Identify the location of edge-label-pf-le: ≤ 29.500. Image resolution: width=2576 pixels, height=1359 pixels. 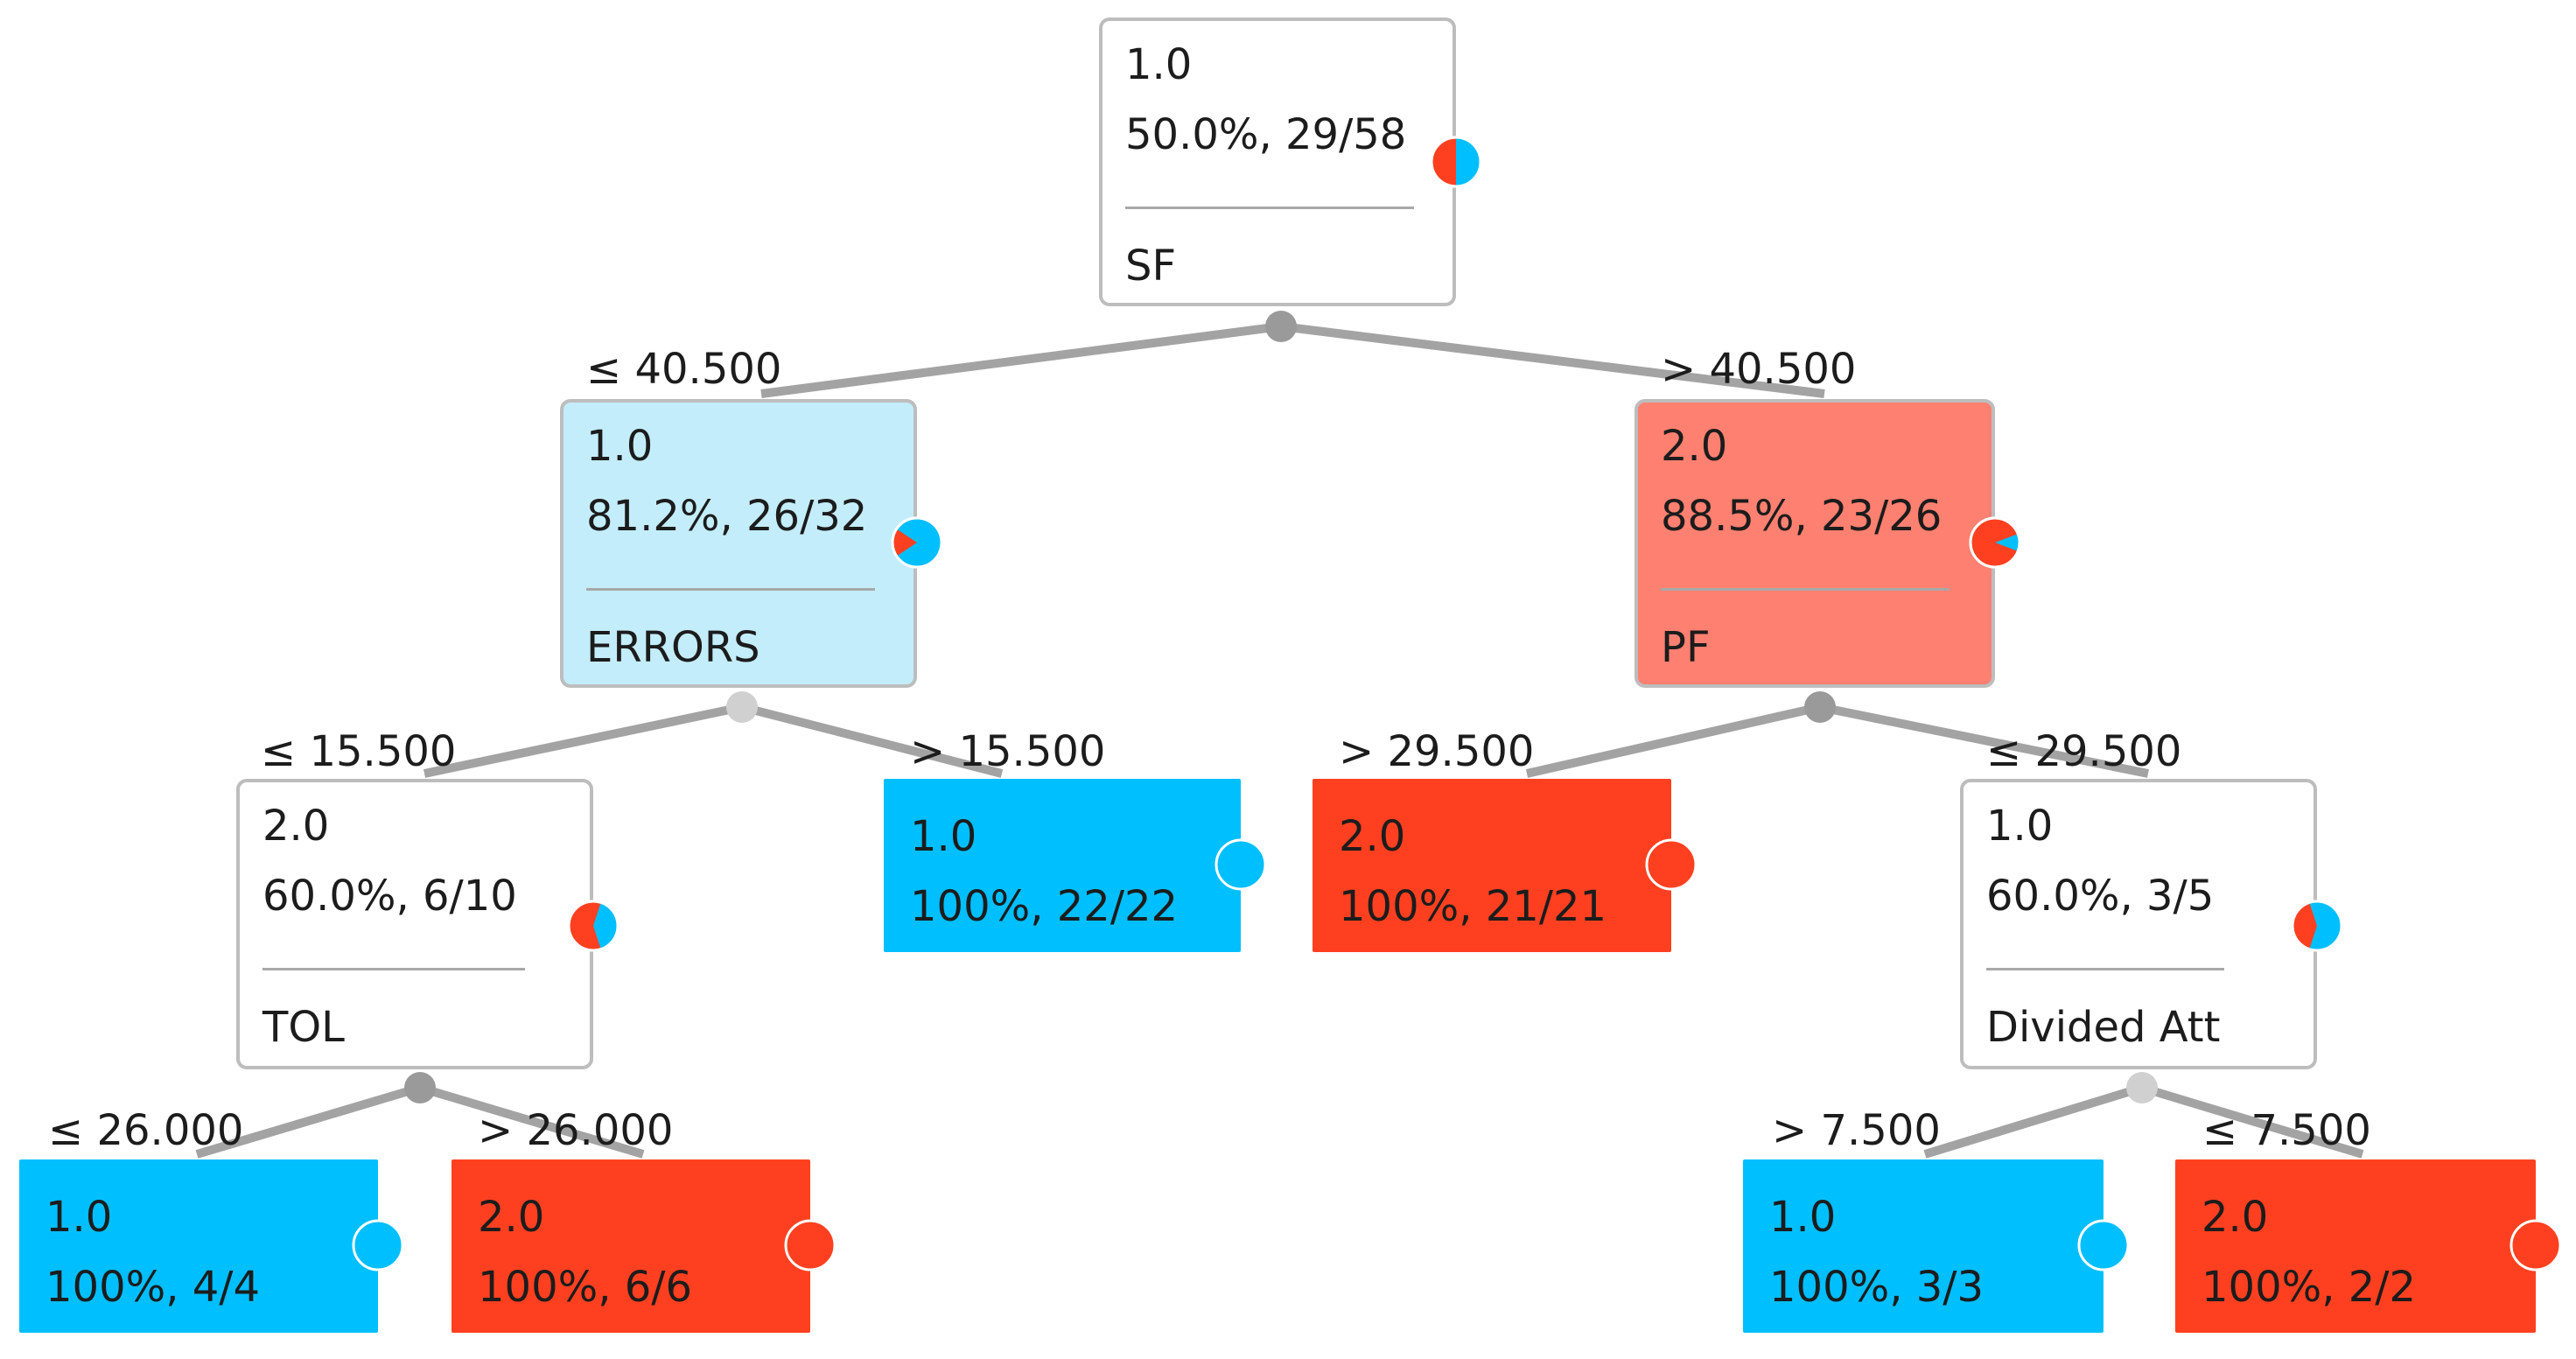
(2084, 751).